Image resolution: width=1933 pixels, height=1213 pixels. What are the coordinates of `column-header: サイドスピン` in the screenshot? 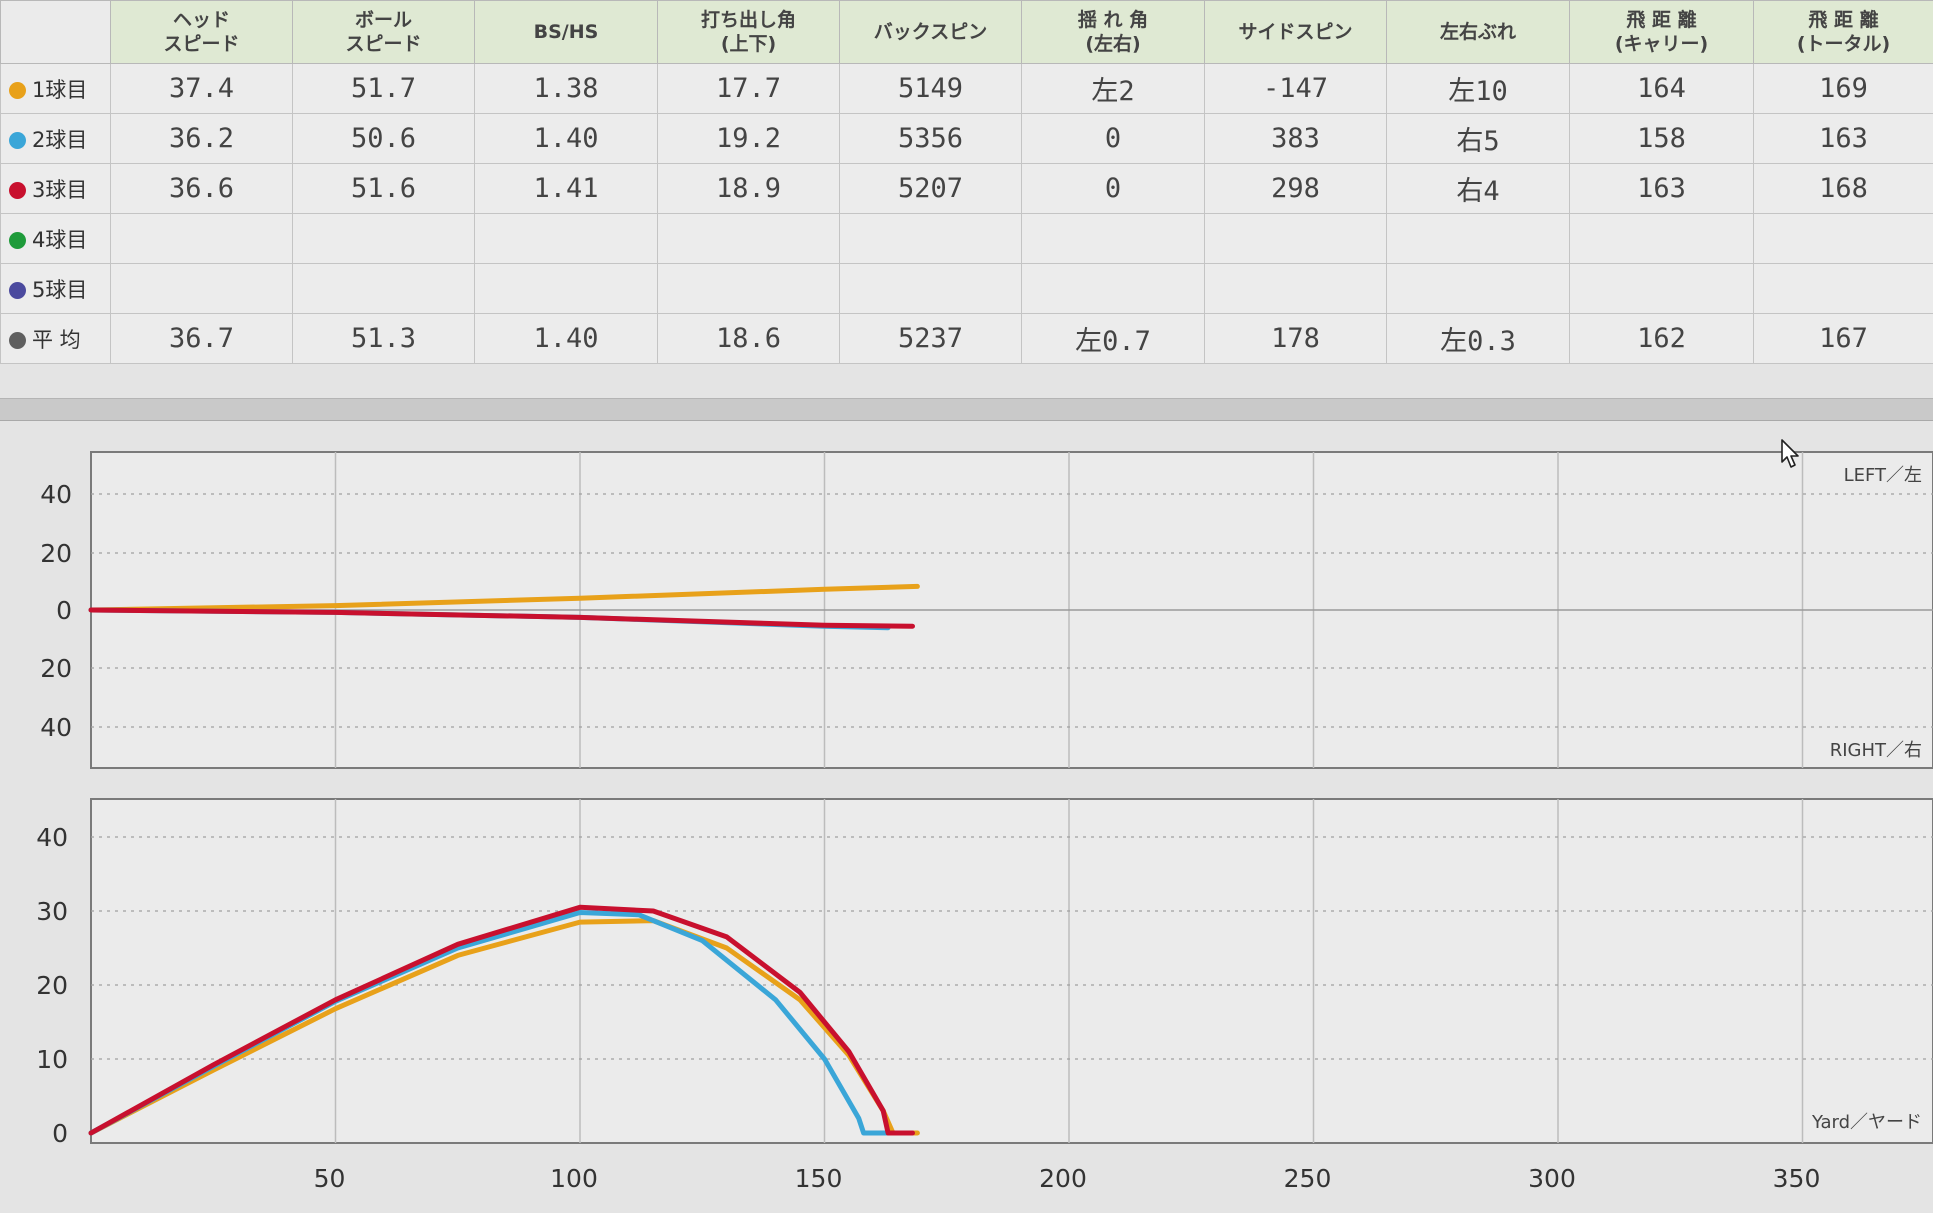 It's located at (1295, 32).